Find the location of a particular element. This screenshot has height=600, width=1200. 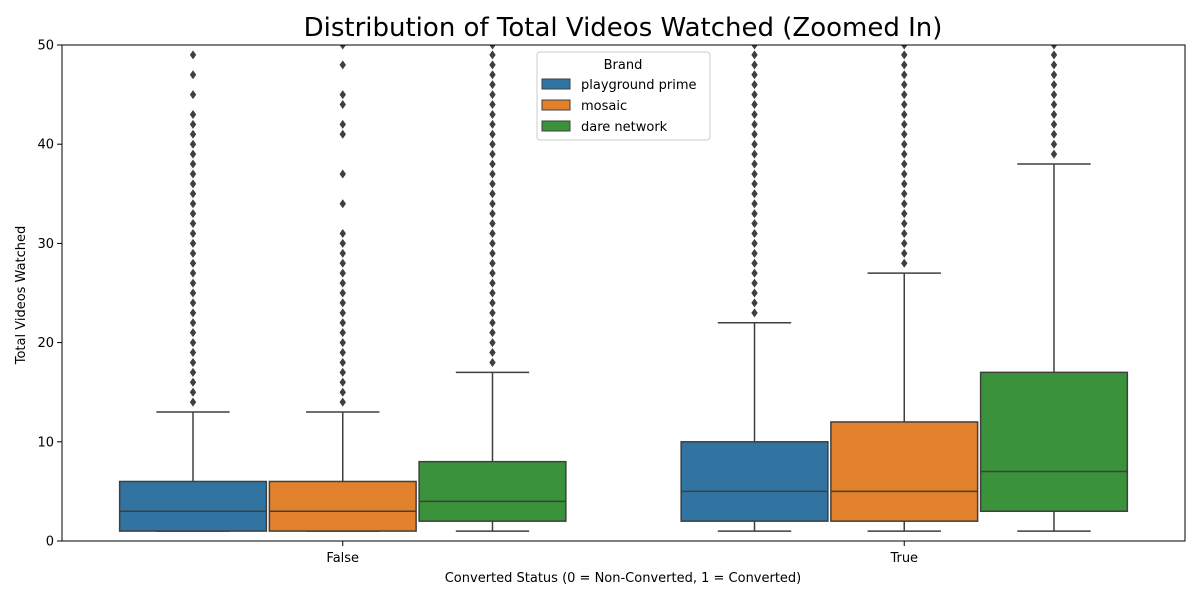

y-axis-label: Total Videos Watched is located at coordinates (21, 296).